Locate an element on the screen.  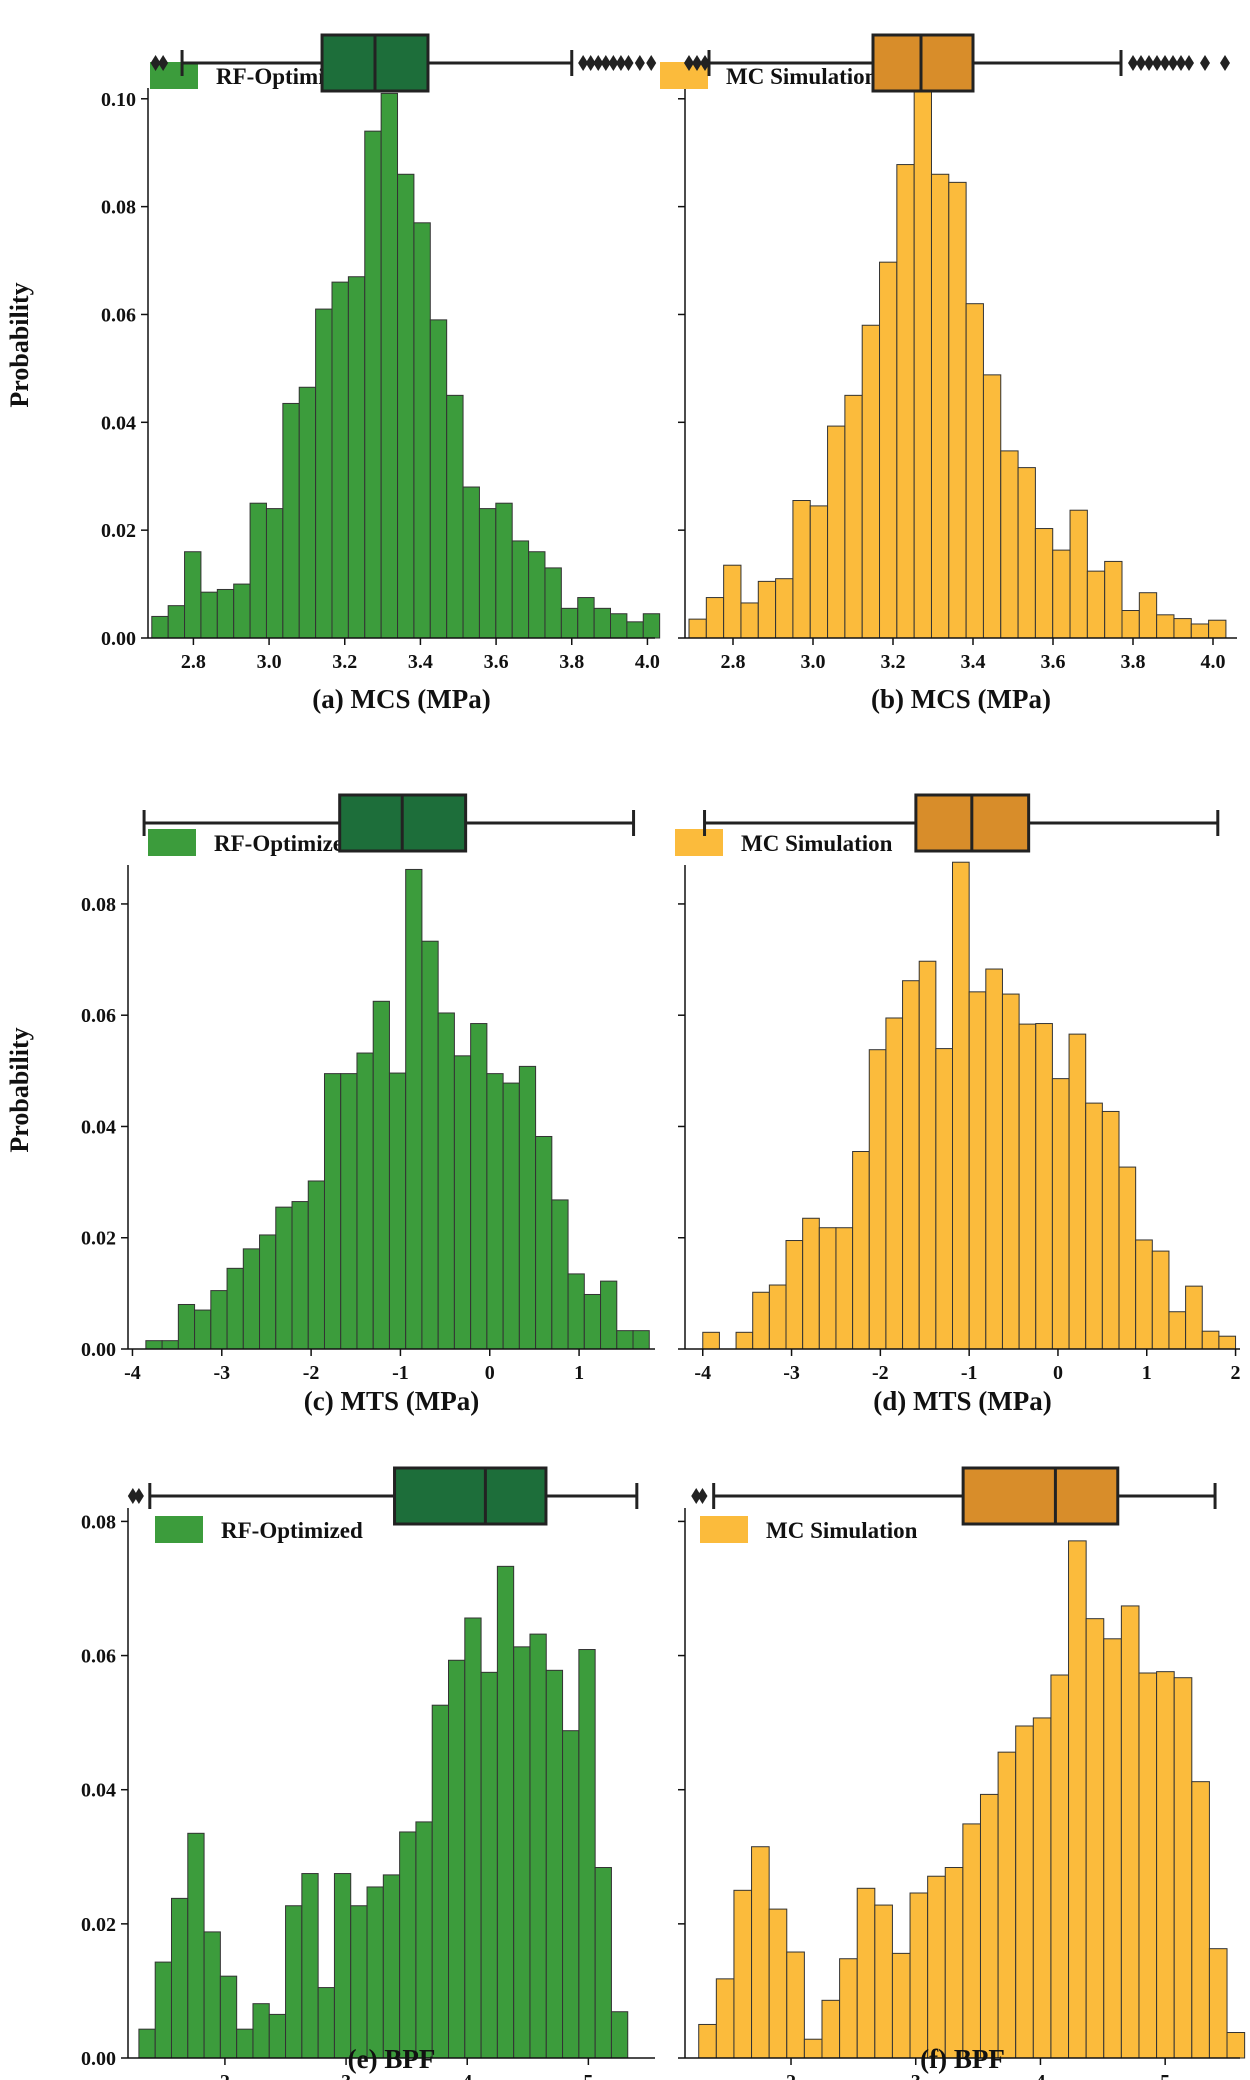
x-tick-label: 2 is located at coordinates (791, 2075).